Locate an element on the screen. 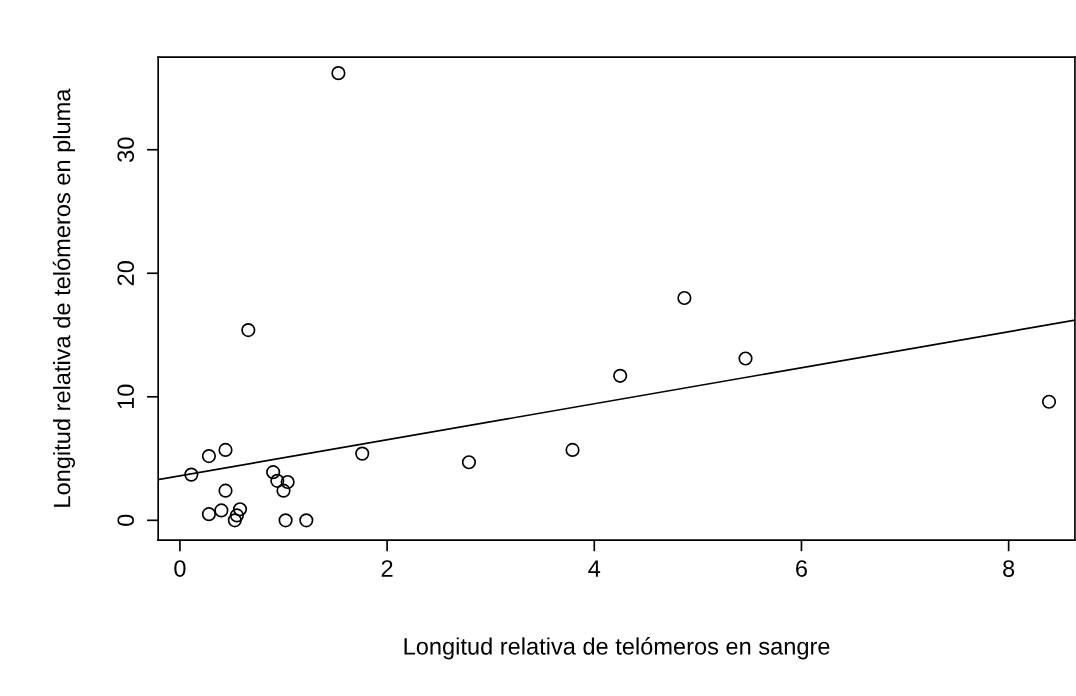 The image size is (1076, 696). x-axis-title: Longitud relativa de telómeros en sangre is located at coordinates (617, 648).